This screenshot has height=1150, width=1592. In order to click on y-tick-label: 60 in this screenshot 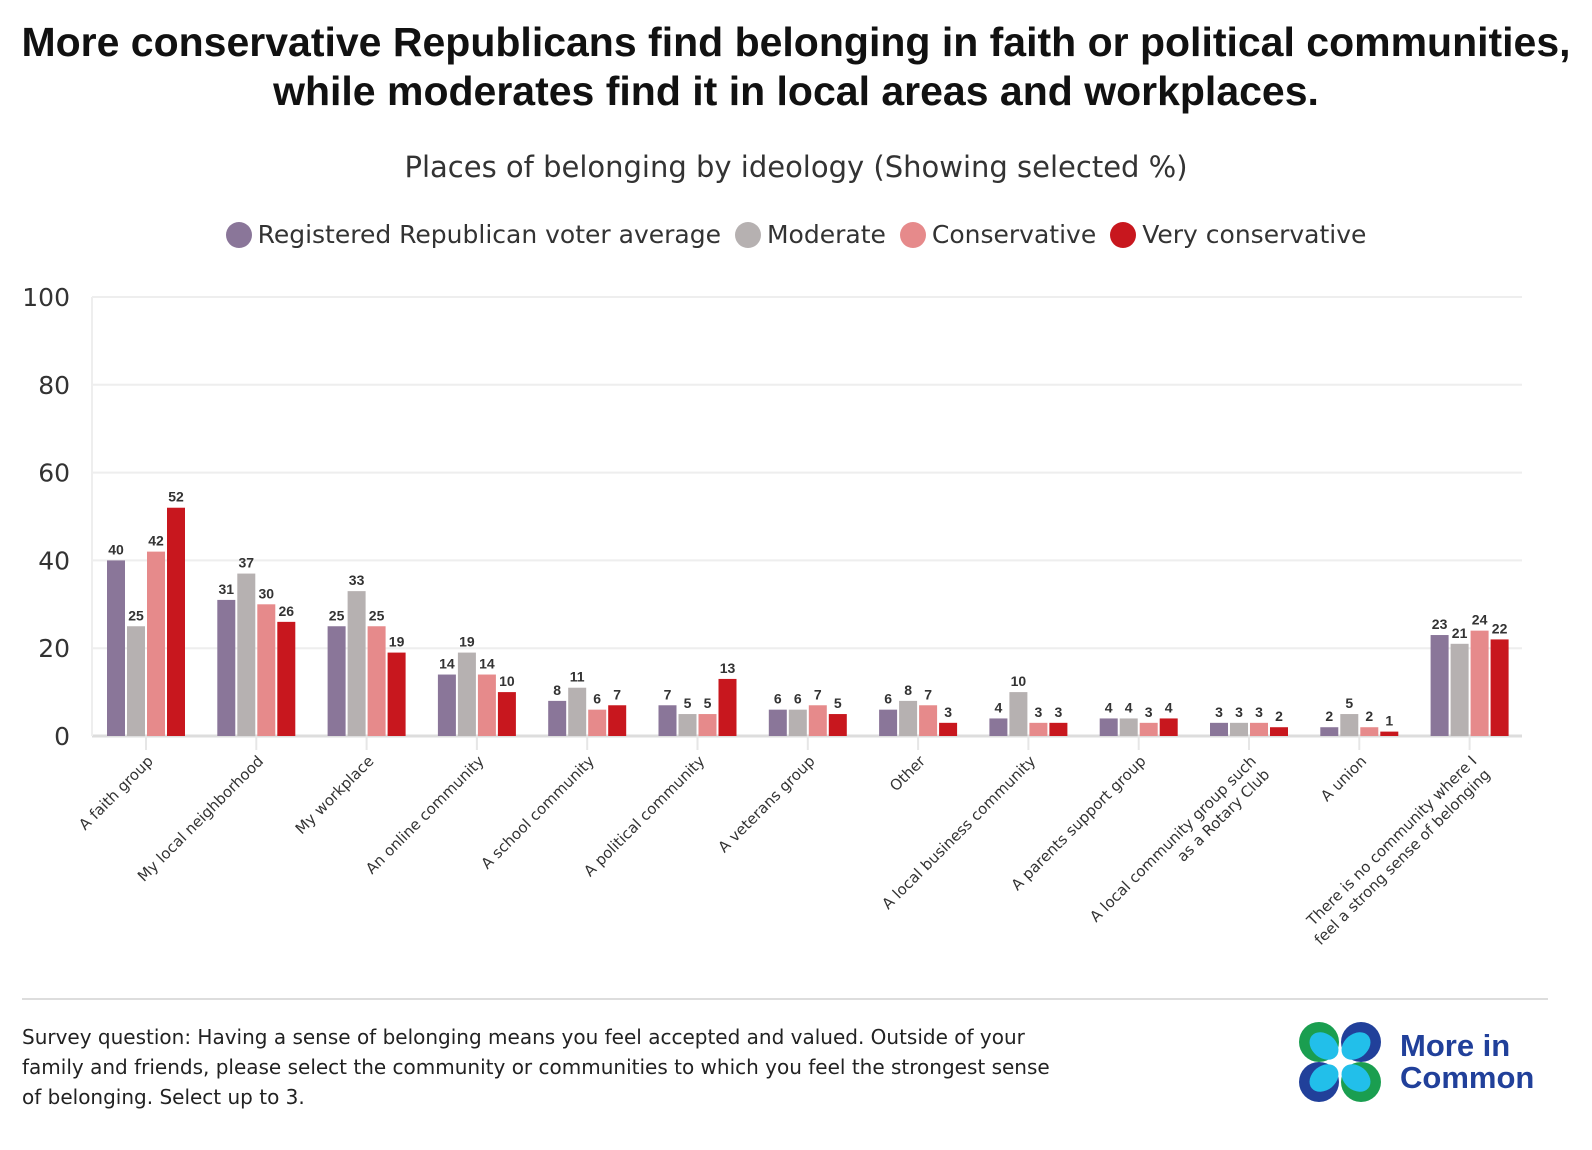, I will do `click(54, 473)`.